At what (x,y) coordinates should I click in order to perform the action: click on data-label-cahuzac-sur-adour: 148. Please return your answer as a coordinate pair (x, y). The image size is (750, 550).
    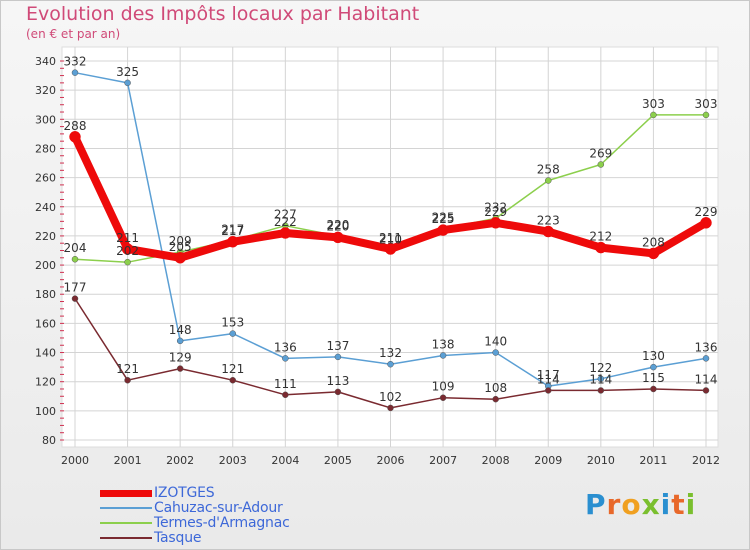
    Looking at the image, I should click on (180, 330).